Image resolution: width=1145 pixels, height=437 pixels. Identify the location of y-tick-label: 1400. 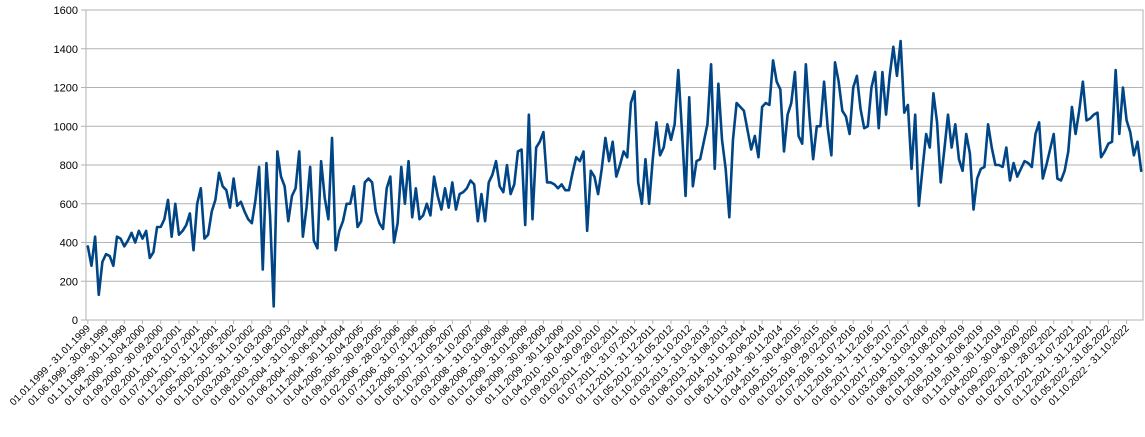
(66, 50).